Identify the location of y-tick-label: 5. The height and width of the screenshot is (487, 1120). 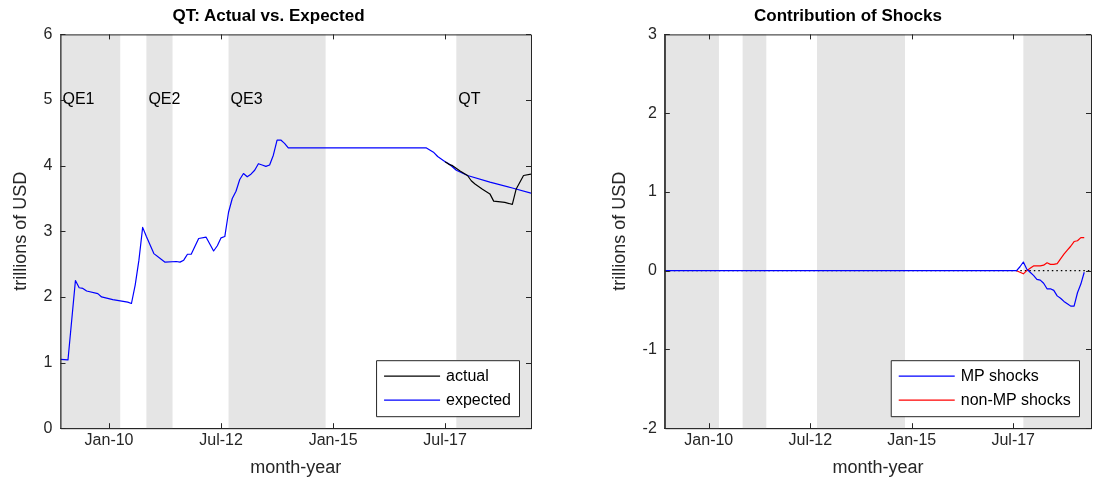
(48, 99).